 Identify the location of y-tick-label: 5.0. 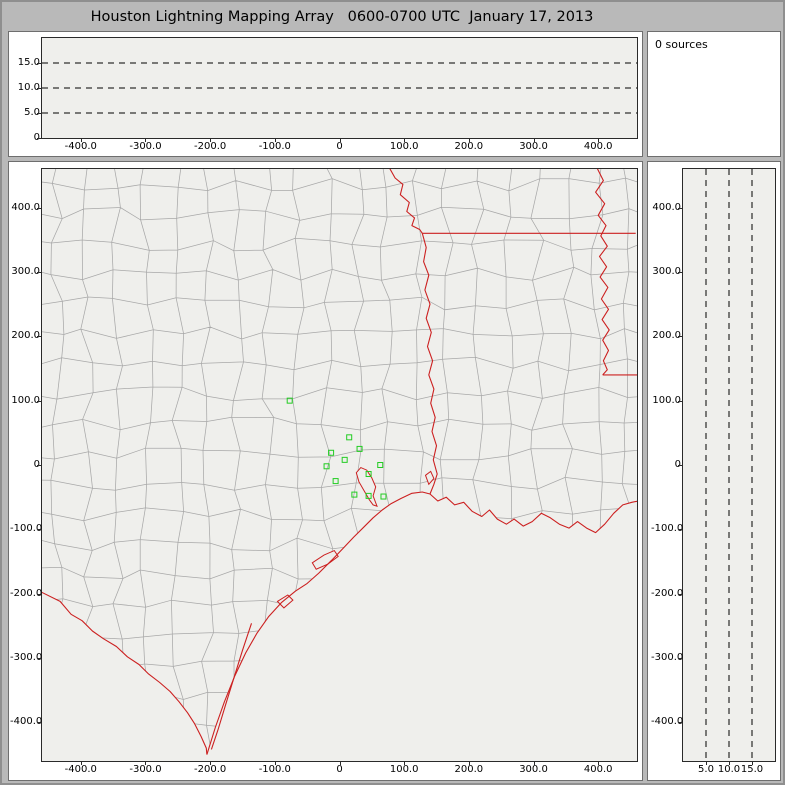
(32, 112).